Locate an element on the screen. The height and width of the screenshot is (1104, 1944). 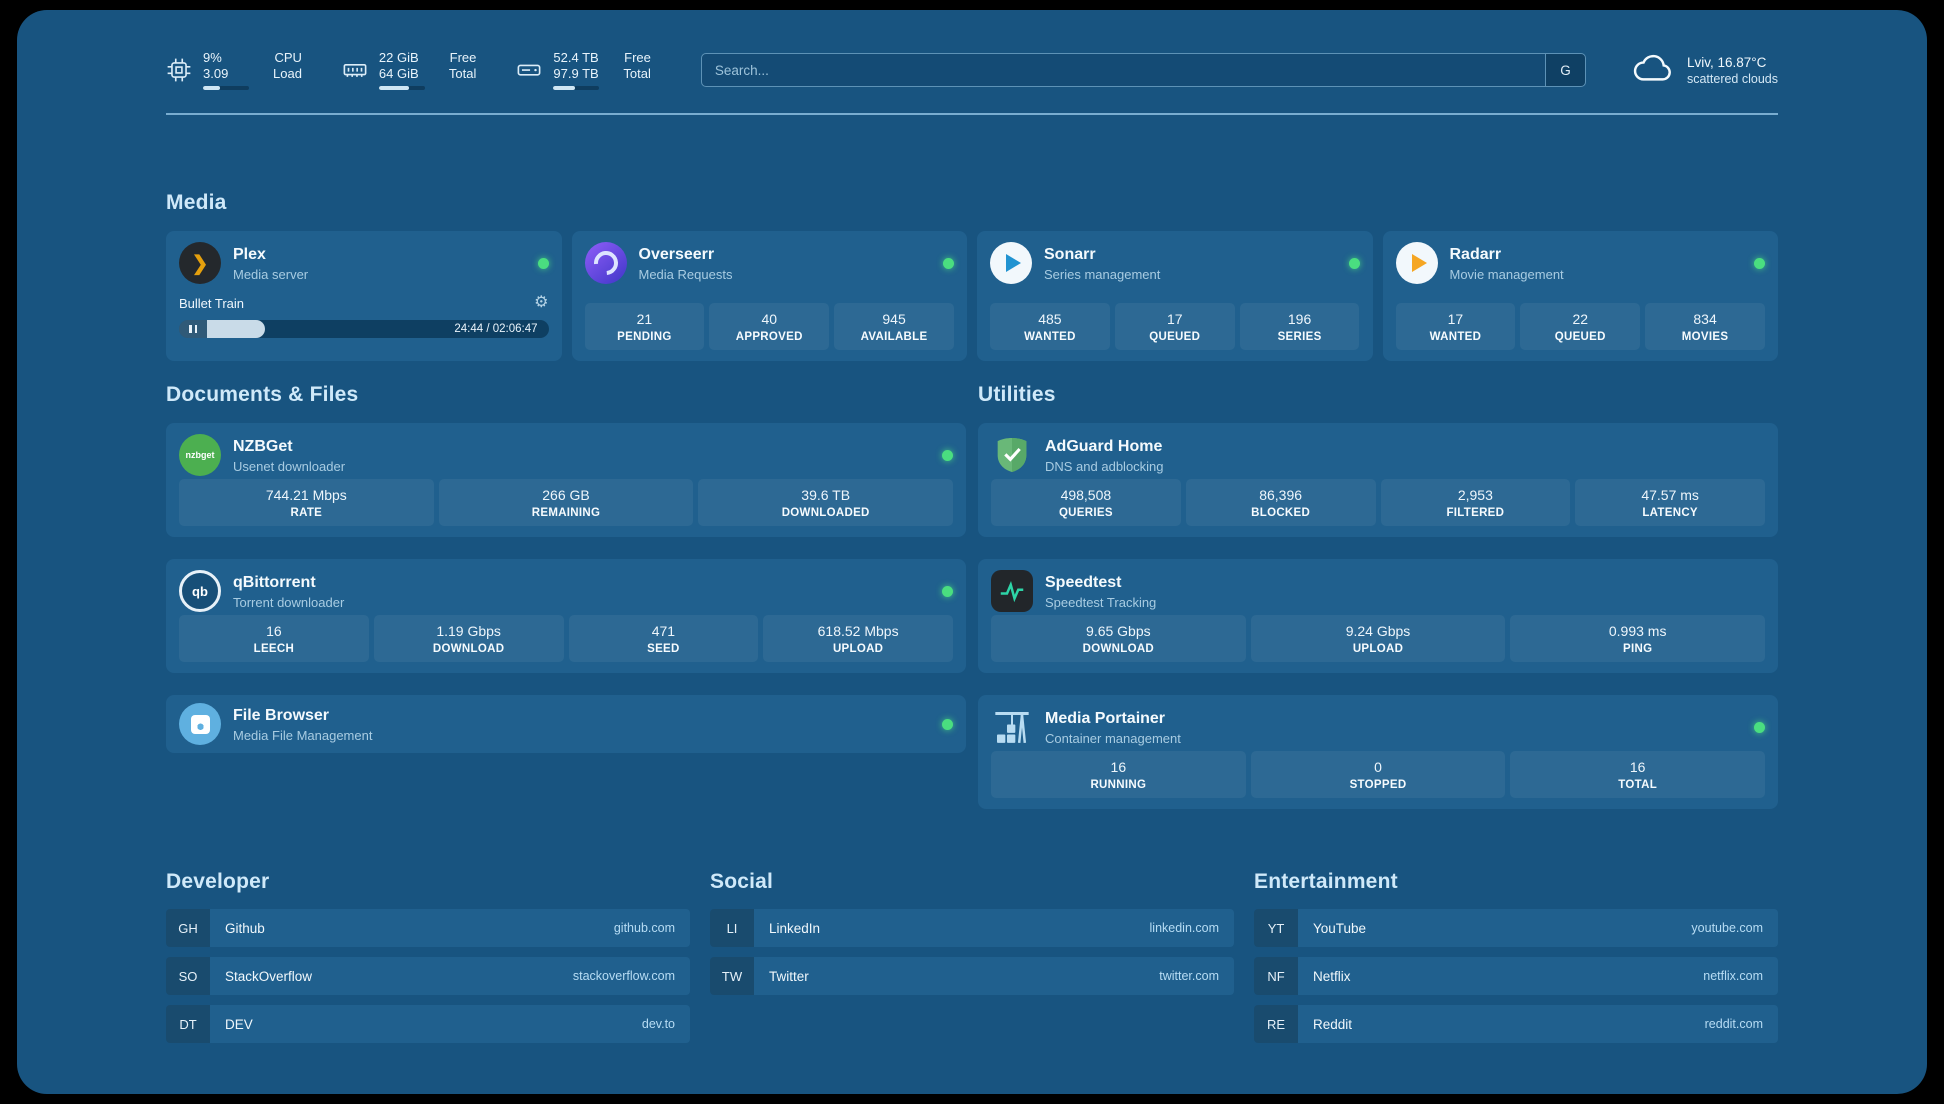
stat-upload: 618.52 Mbps UPLOAD is located at coordinates (858, 638).